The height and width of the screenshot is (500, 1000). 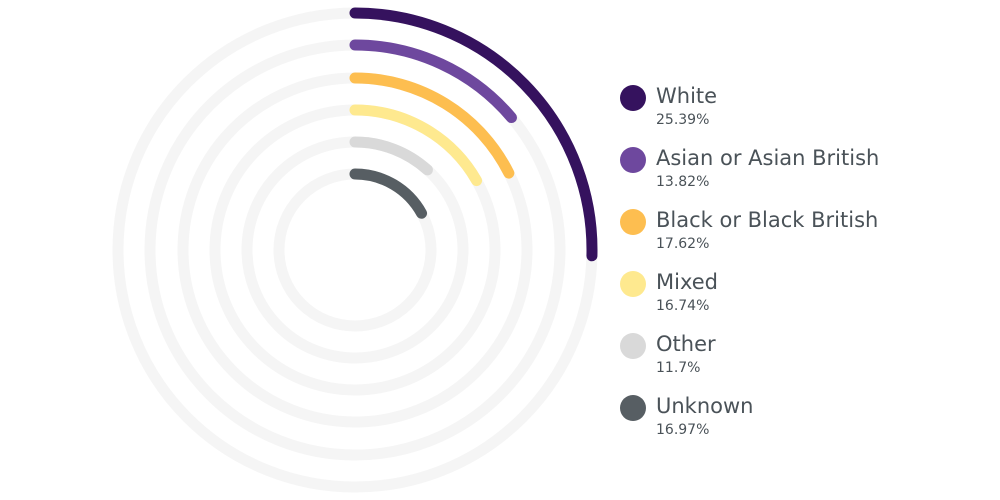 What do you see at coordinates (683, 430) in the screenshot?
I see `legend-value: 16.97%` at bounding box center [683, 430].